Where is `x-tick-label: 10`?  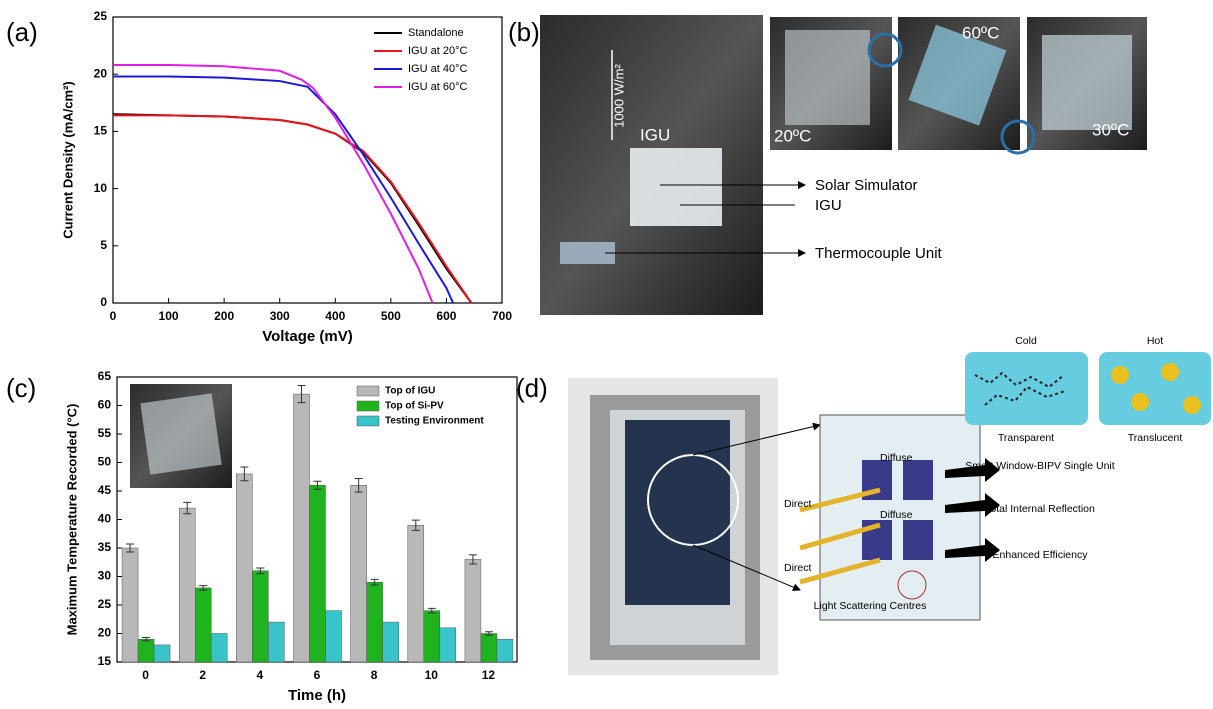 x-tick-label: 10 is located at coordinates (432, 675).